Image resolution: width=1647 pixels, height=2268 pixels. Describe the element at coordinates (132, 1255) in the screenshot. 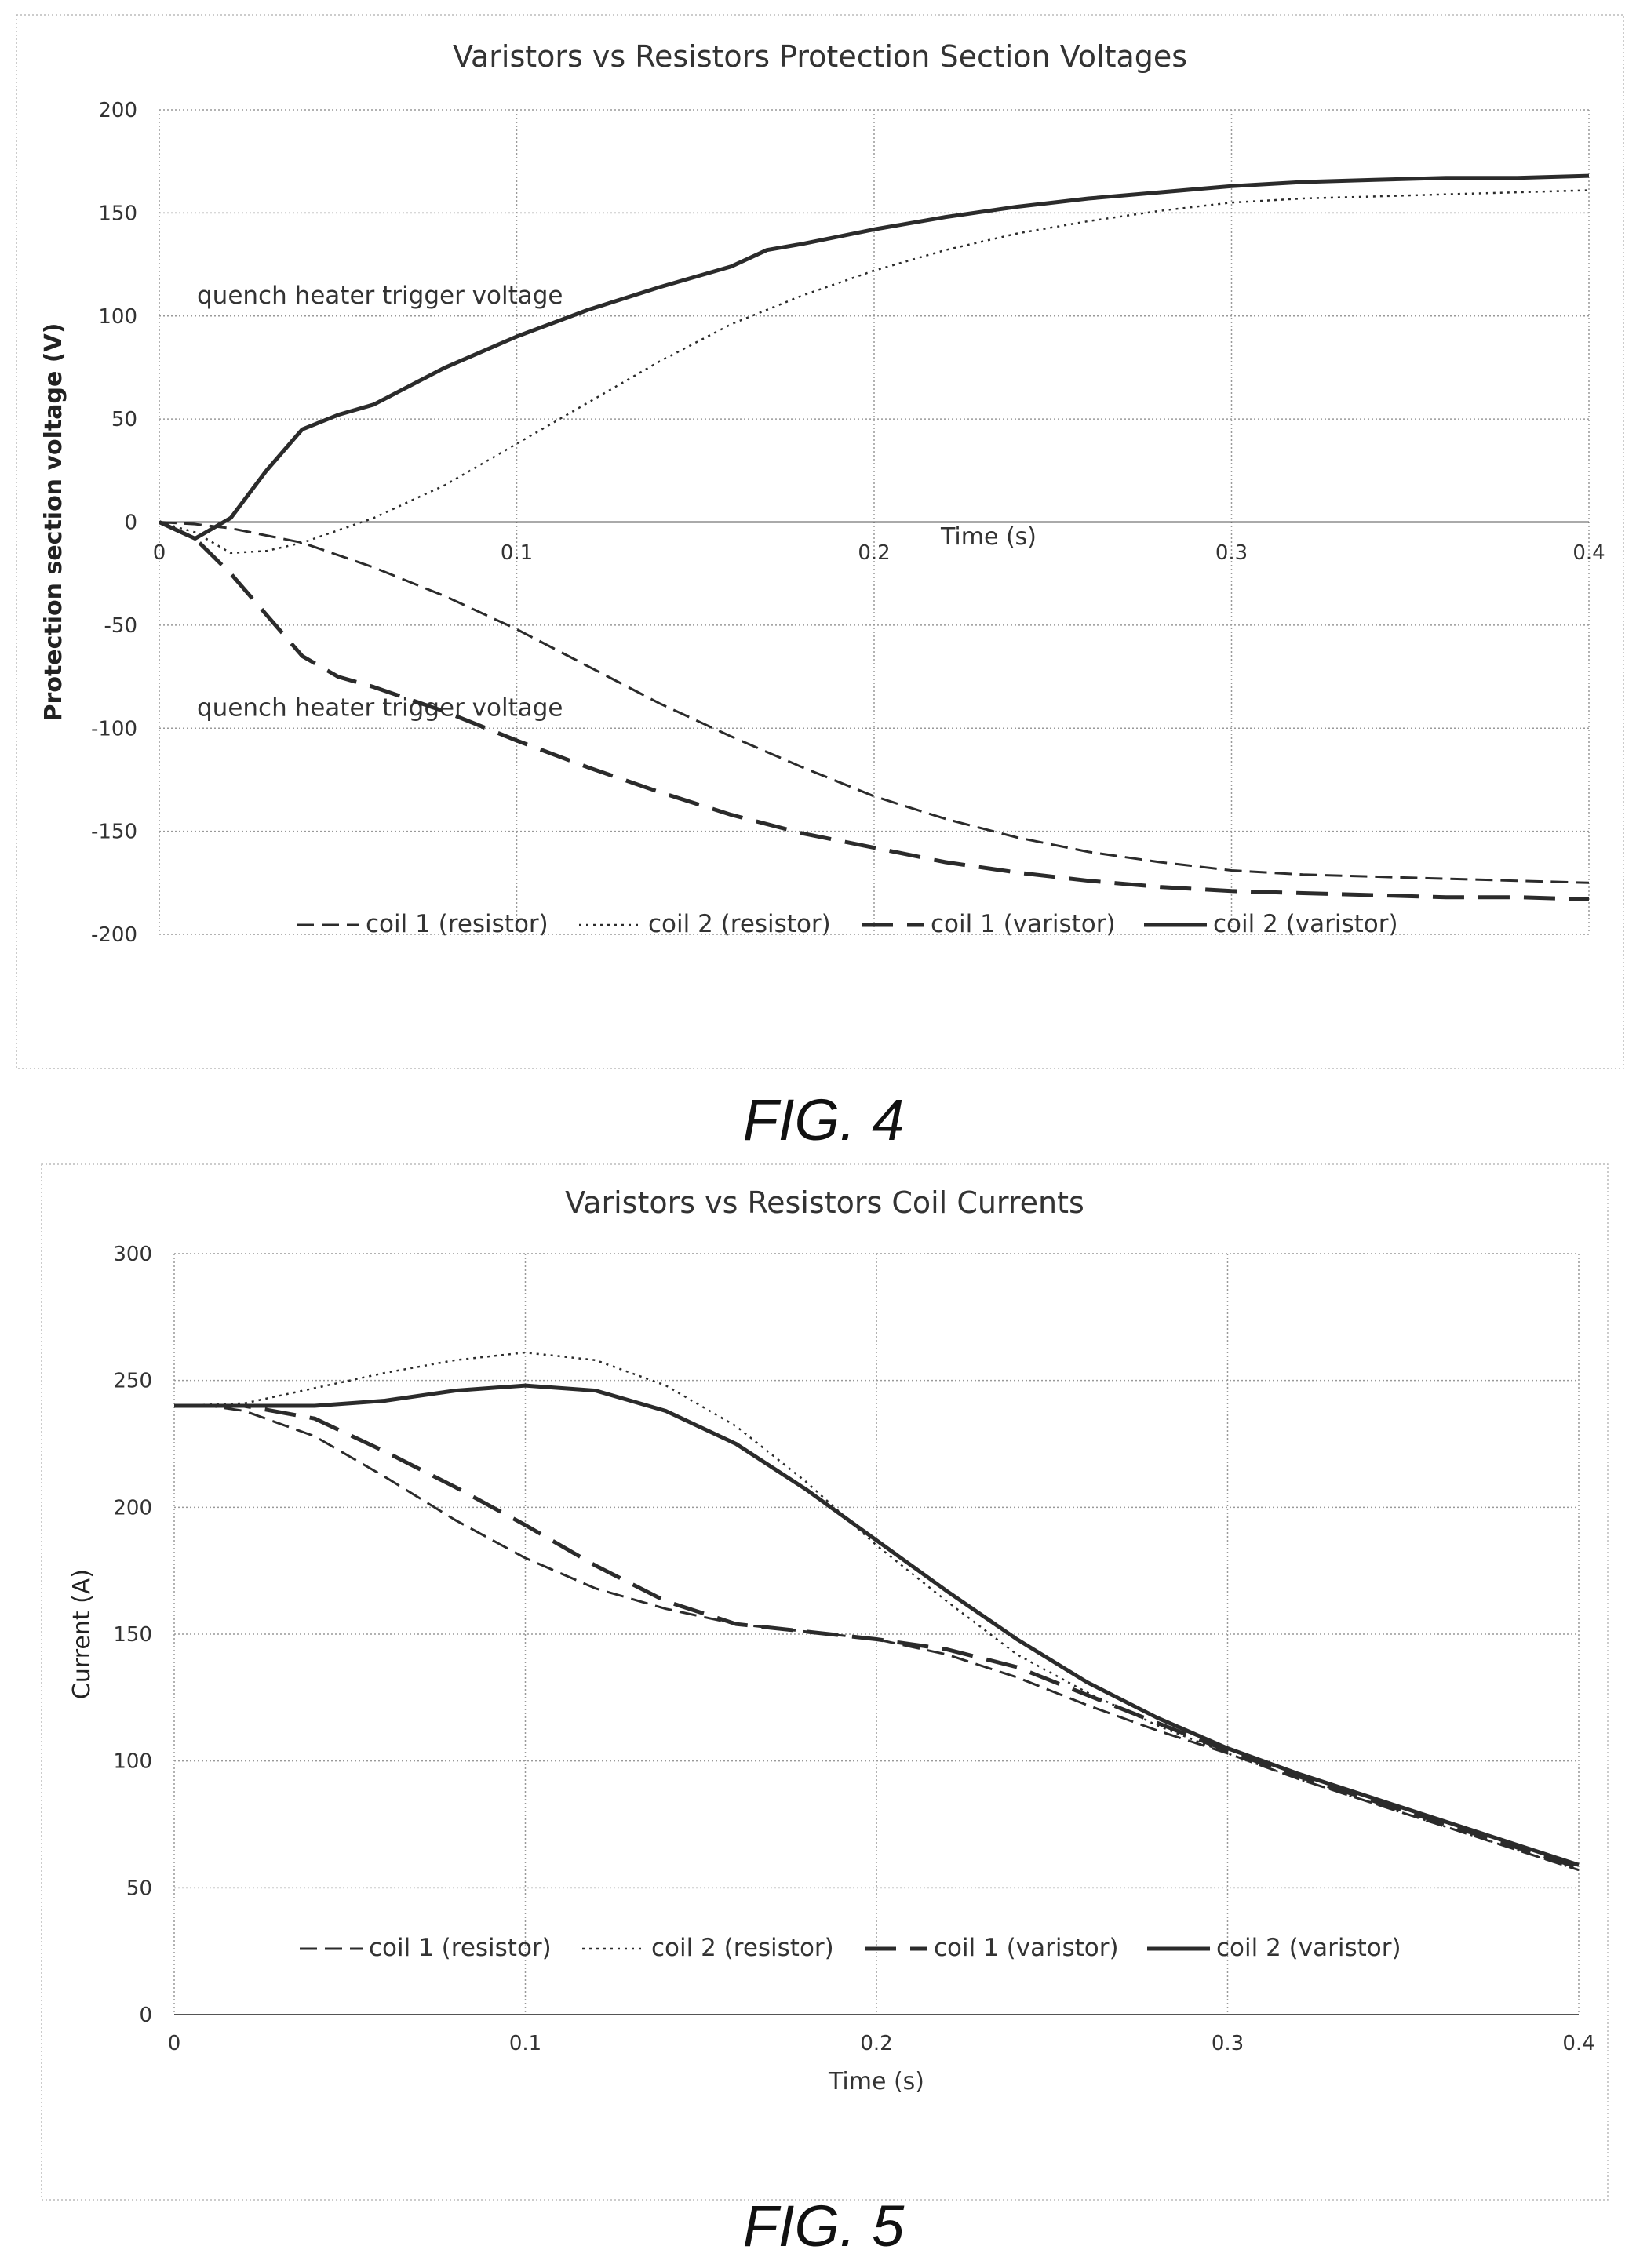

I see `y-tick-label: 300` at that location.